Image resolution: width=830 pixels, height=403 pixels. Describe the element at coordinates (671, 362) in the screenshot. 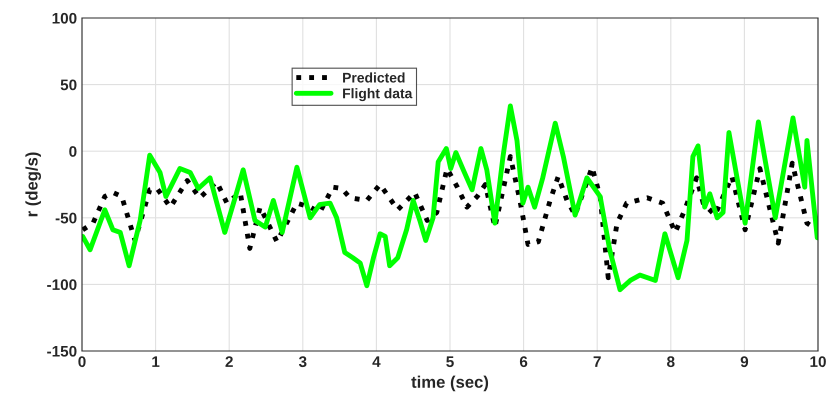

I see `x-tick-label: 8` at that location.